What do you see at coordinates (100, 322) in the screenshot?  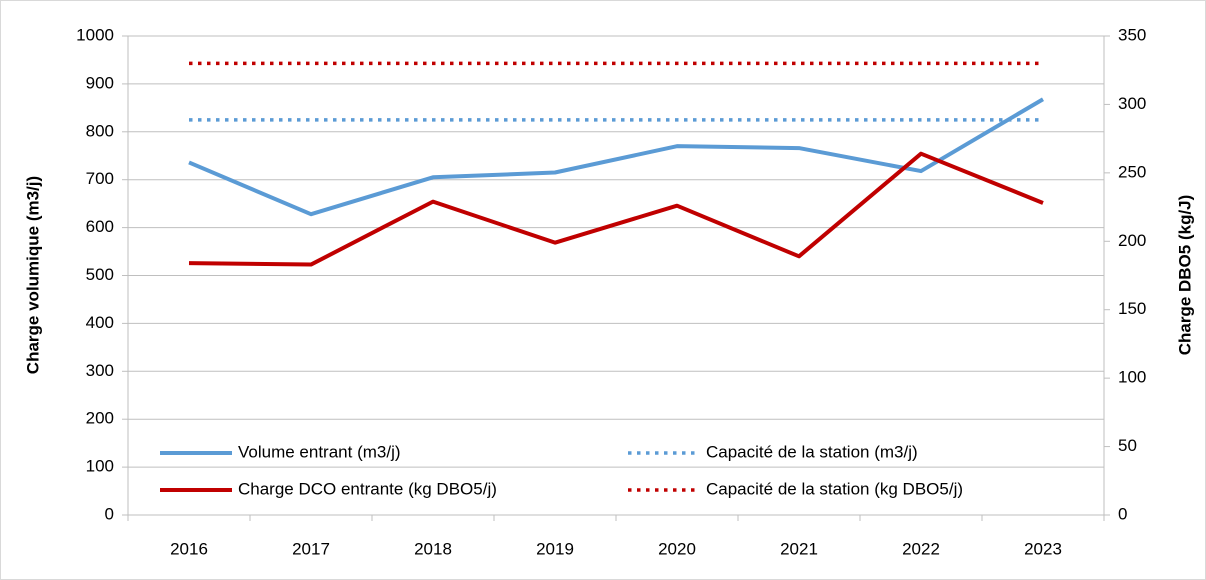 I see `y-tick-label: 400` at bounding box center [100, 322].